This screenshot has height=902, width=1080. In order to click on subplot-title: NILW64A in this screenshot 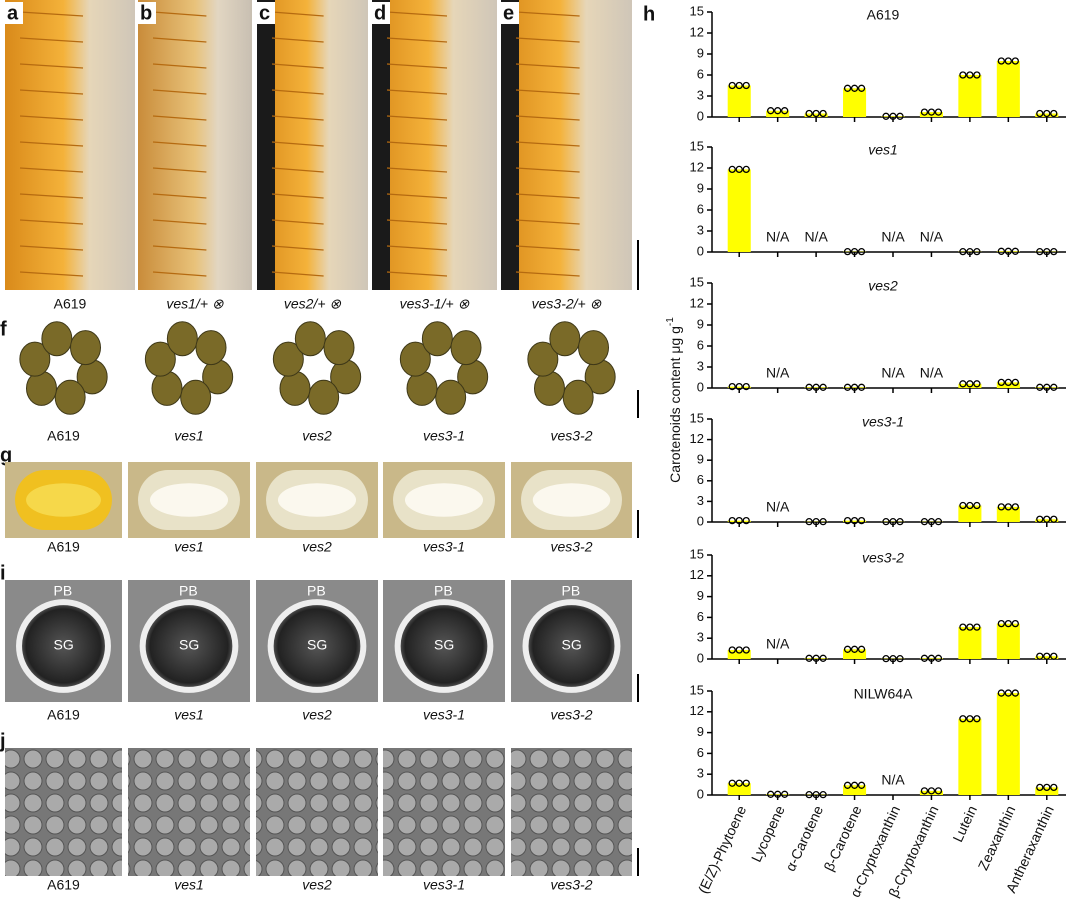, I will do `click(884, 694)`.